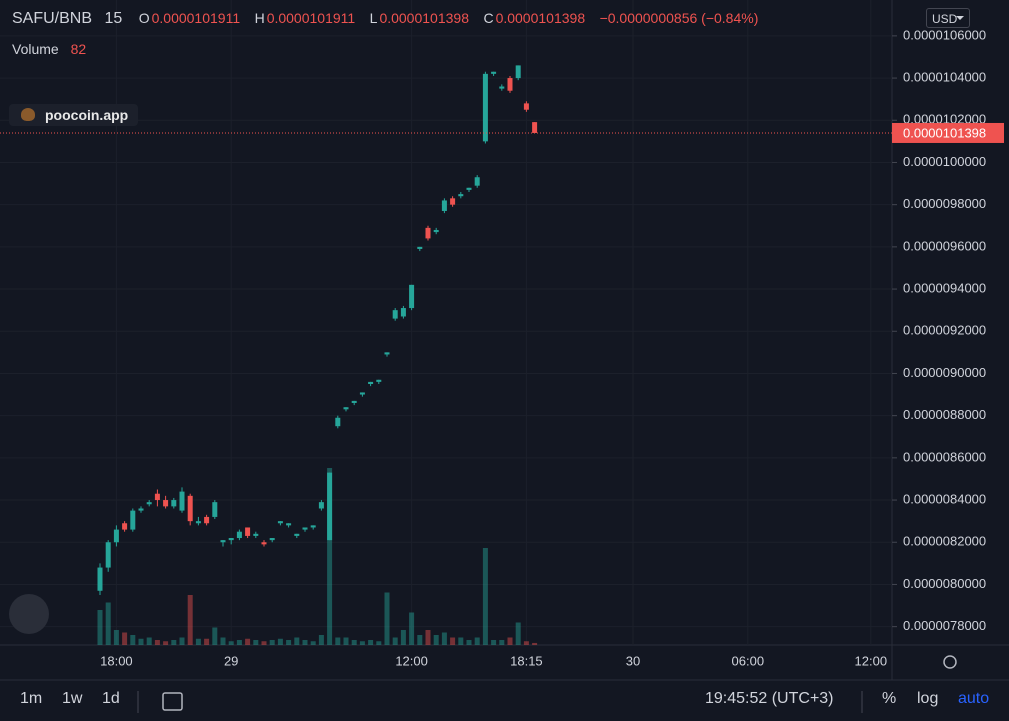 The height and width of the screenshot is (721, 1009). I want to click on l-label: L, so click(373, 18).